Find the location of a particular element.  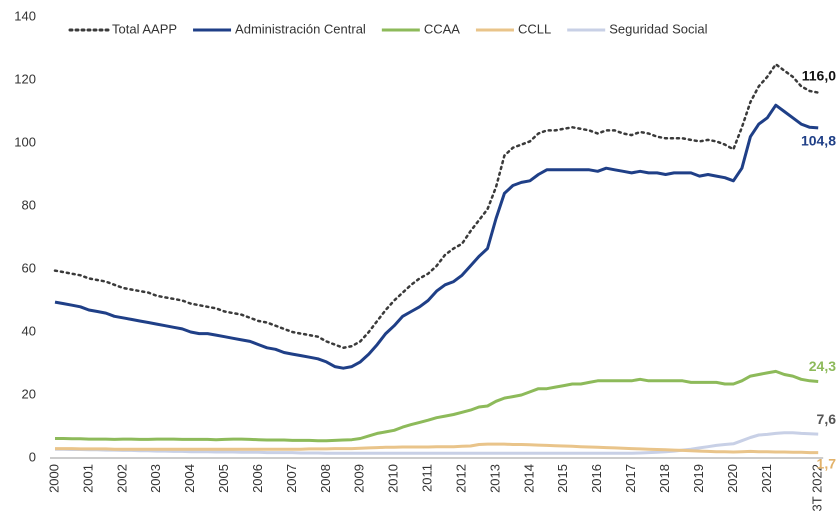

x-tick-label: 2003 is located at coordinates (155, 478).